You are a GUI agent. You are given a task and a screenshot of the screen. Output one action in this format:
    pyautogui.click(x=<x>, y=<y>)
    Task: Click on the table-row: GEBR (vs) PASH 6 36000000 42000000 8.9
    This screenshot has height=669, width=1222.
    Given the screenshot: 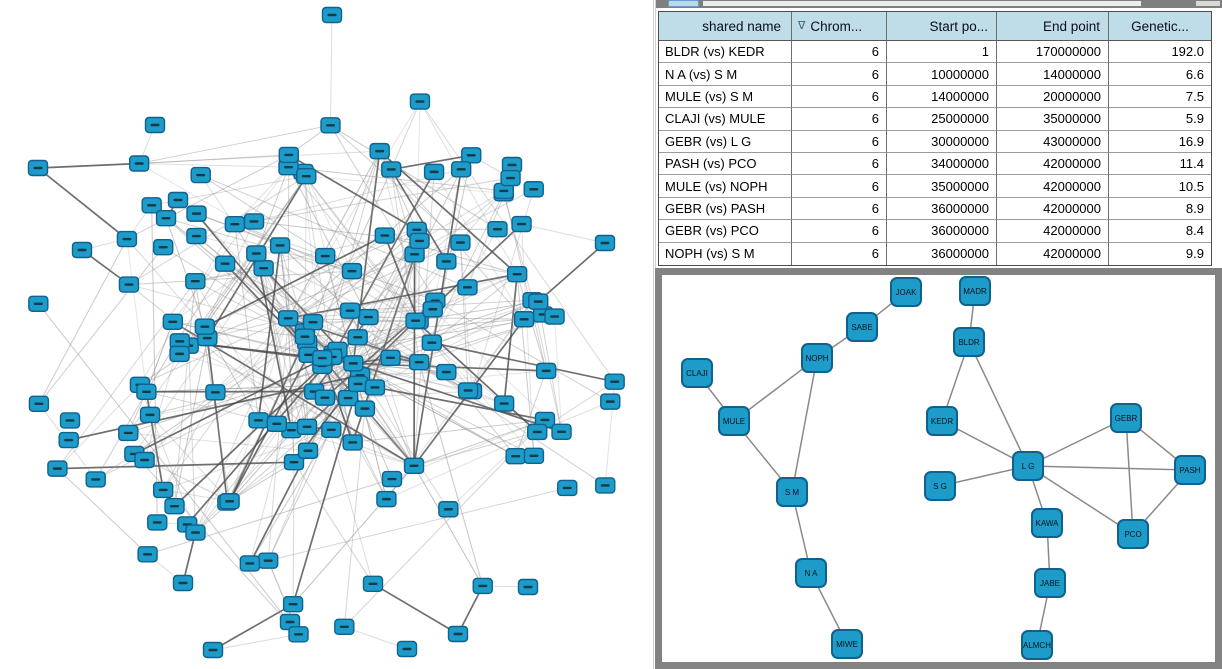 What is the action you would take?
    pyautogui.click(x=935, y=209)
    